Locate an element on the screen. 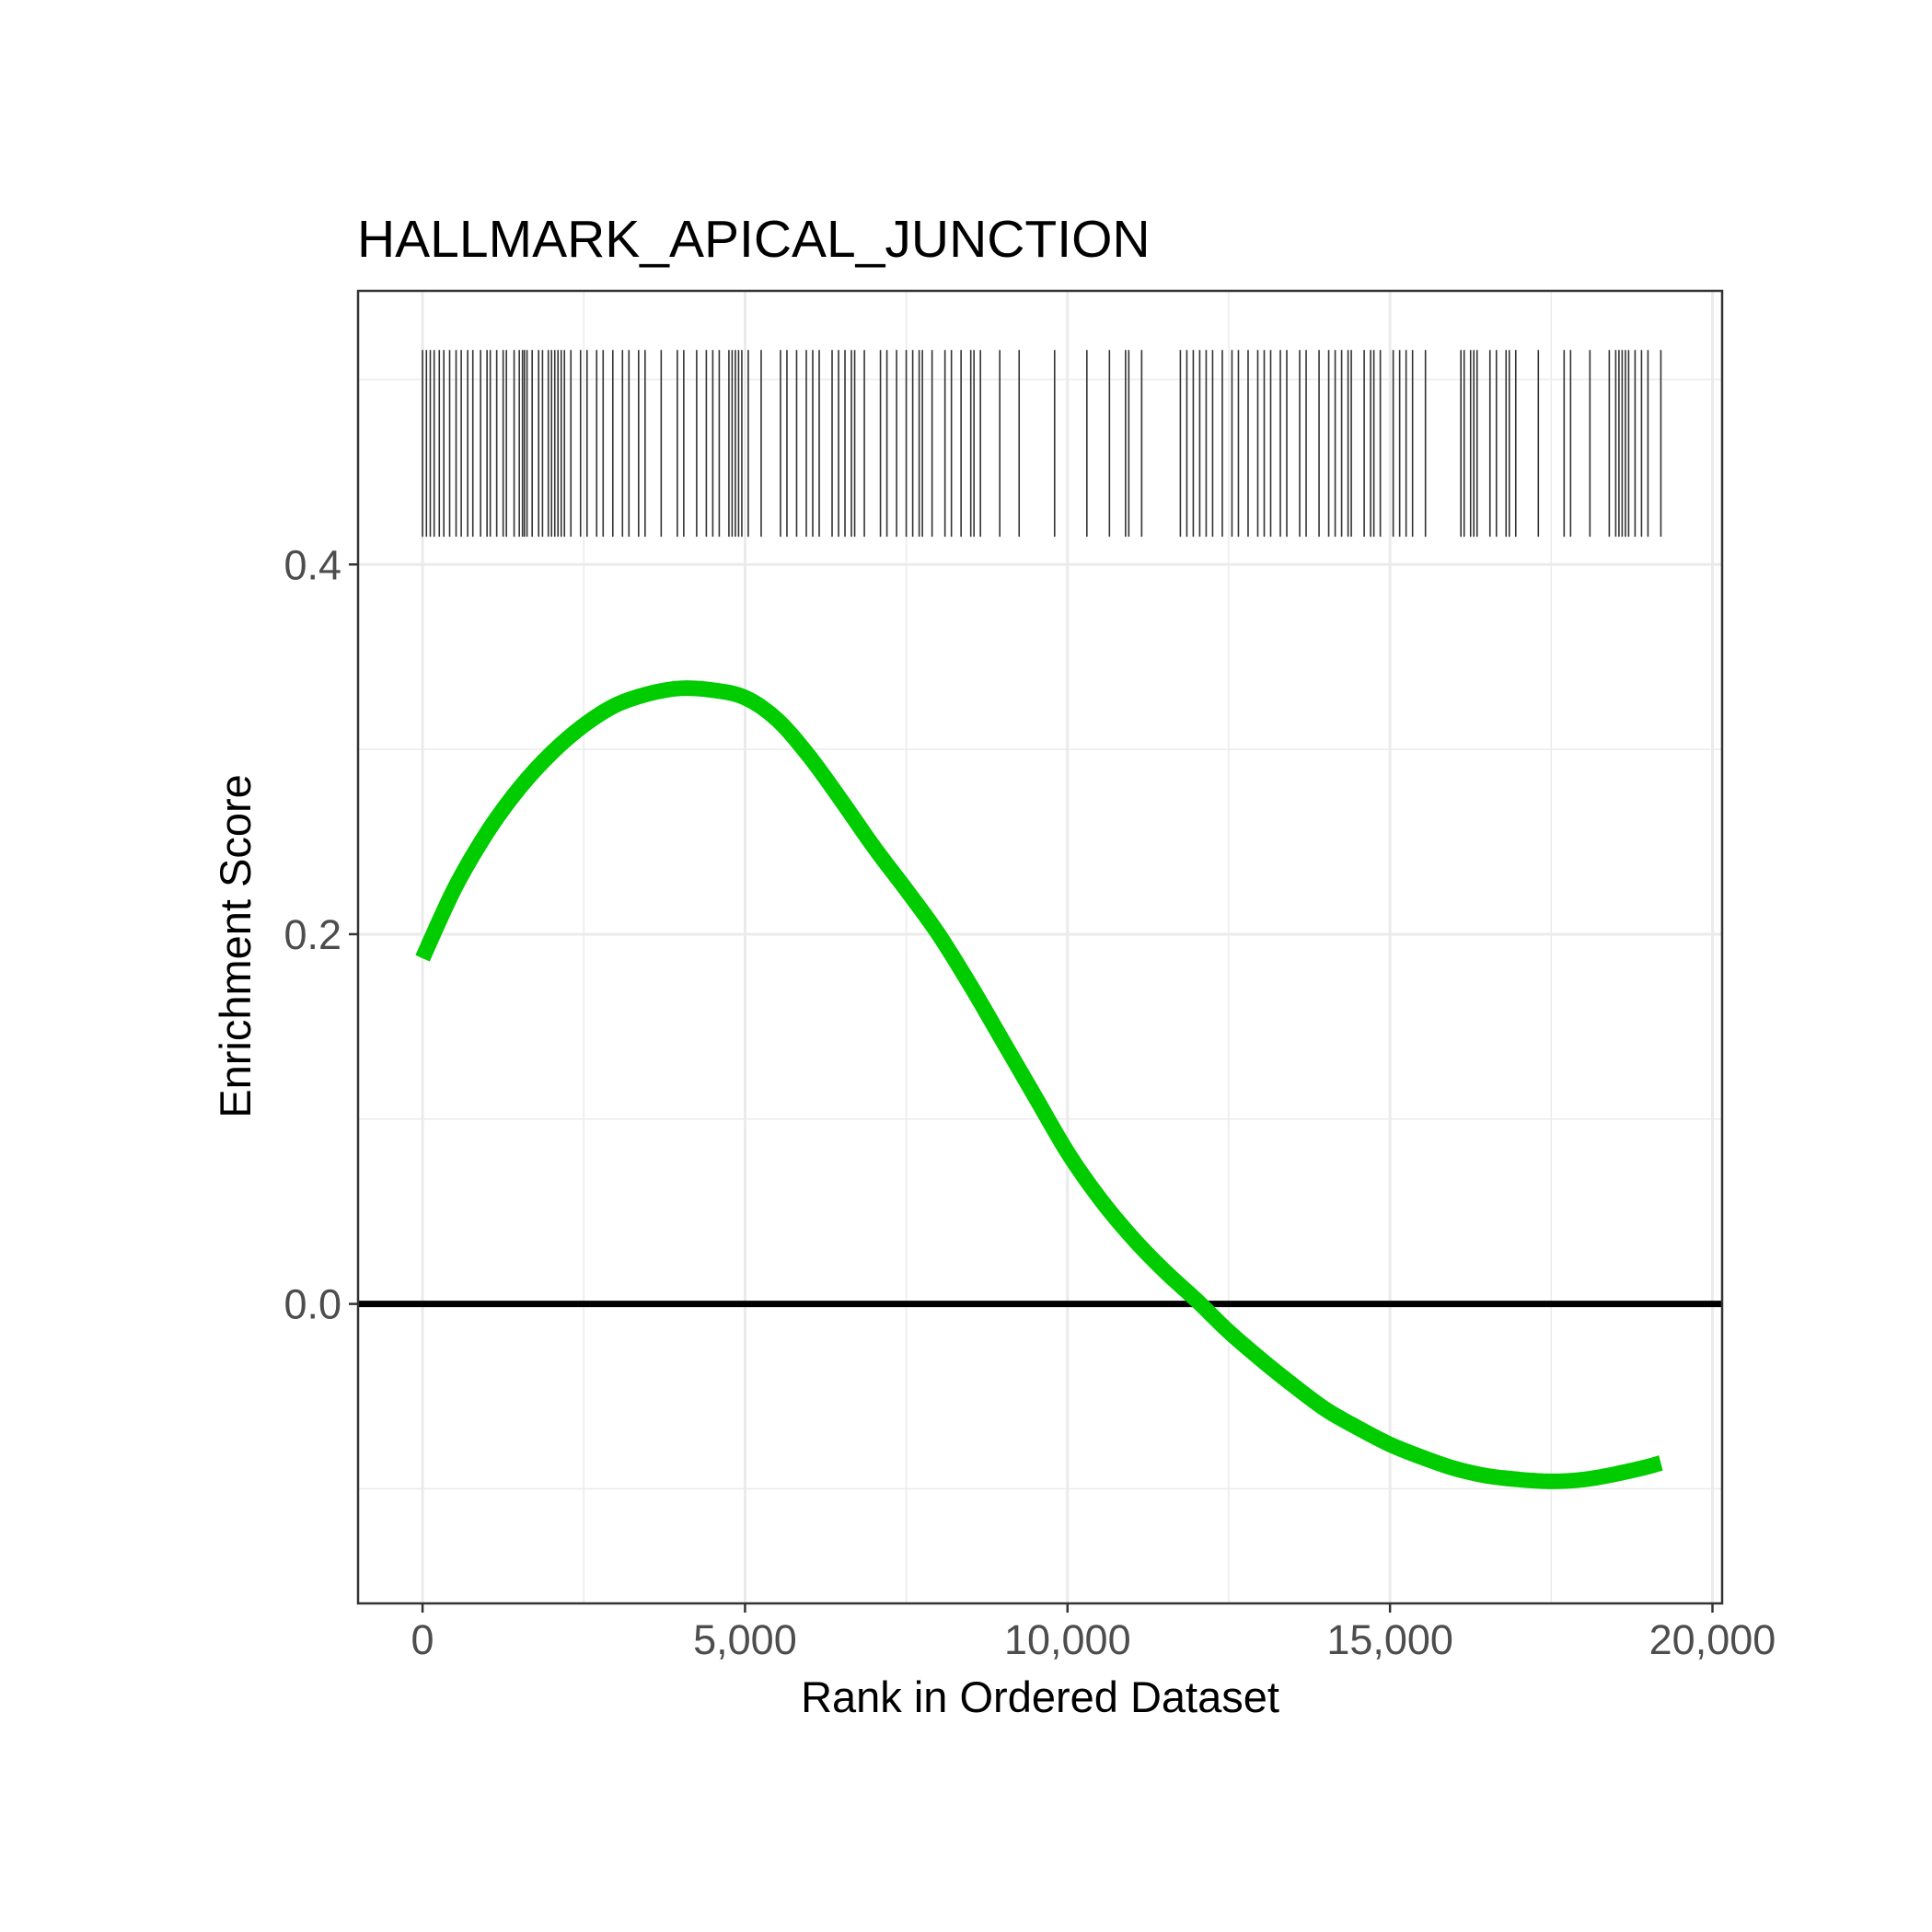 This screenshot has height=1932, width=1932. y-tick-label: 0.4 is located at coordinates (312, 565).